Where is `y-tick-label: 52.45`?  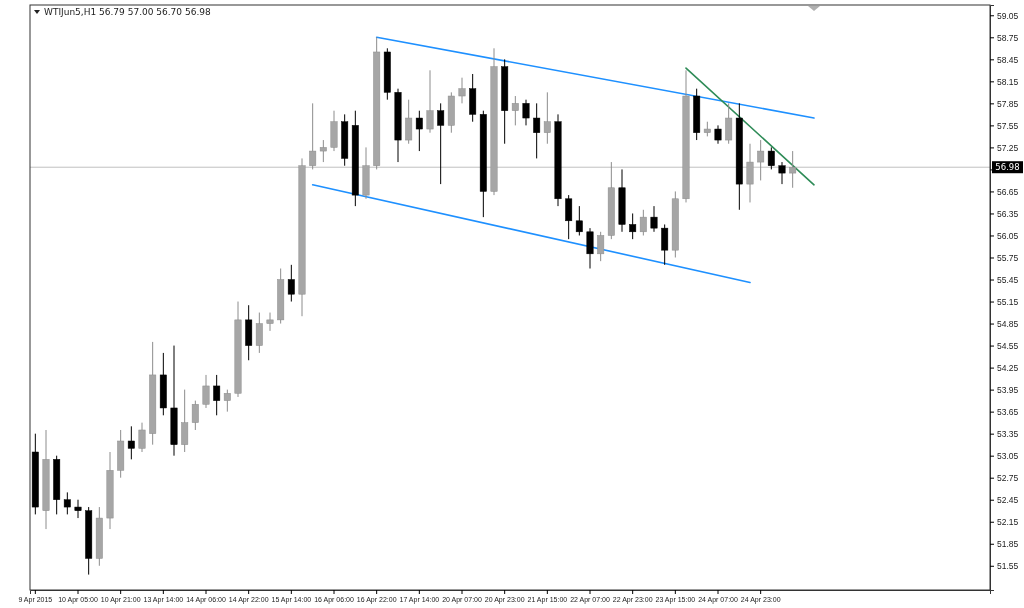 y-tick-label: 52.45 is located at coordinates (1008, 499).